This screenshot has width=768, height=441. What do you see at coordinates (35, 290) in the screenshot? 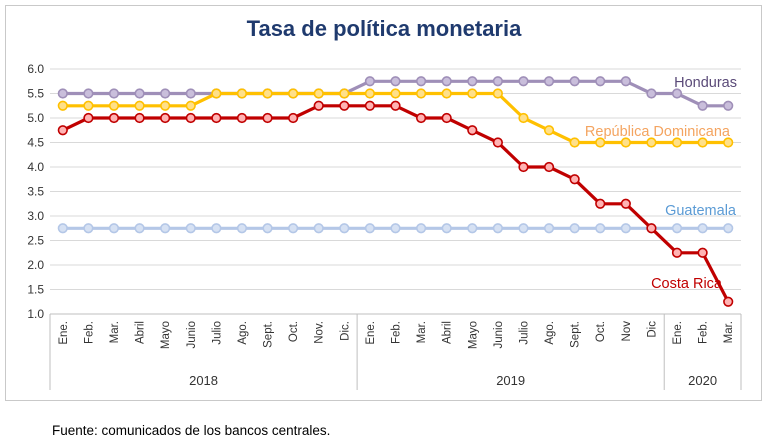
I see `y-tick-label: 1.5` at bounding box center [35, 290].